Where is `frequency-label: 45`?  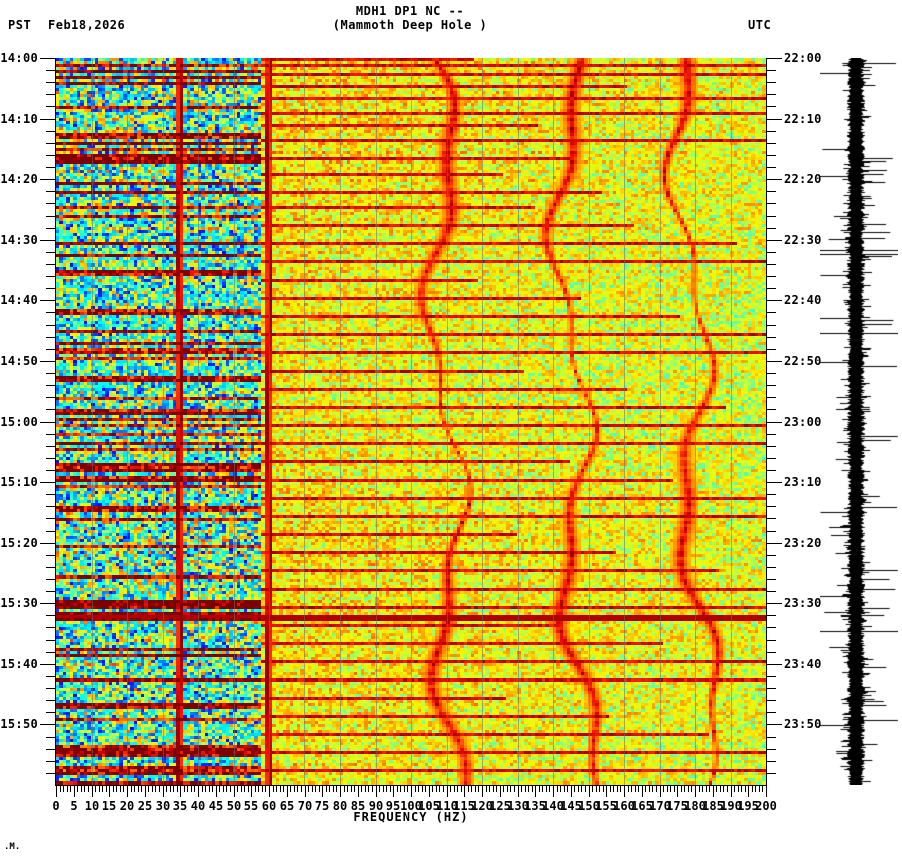 frequency-label: 45 is located at coordinates (216, 806).